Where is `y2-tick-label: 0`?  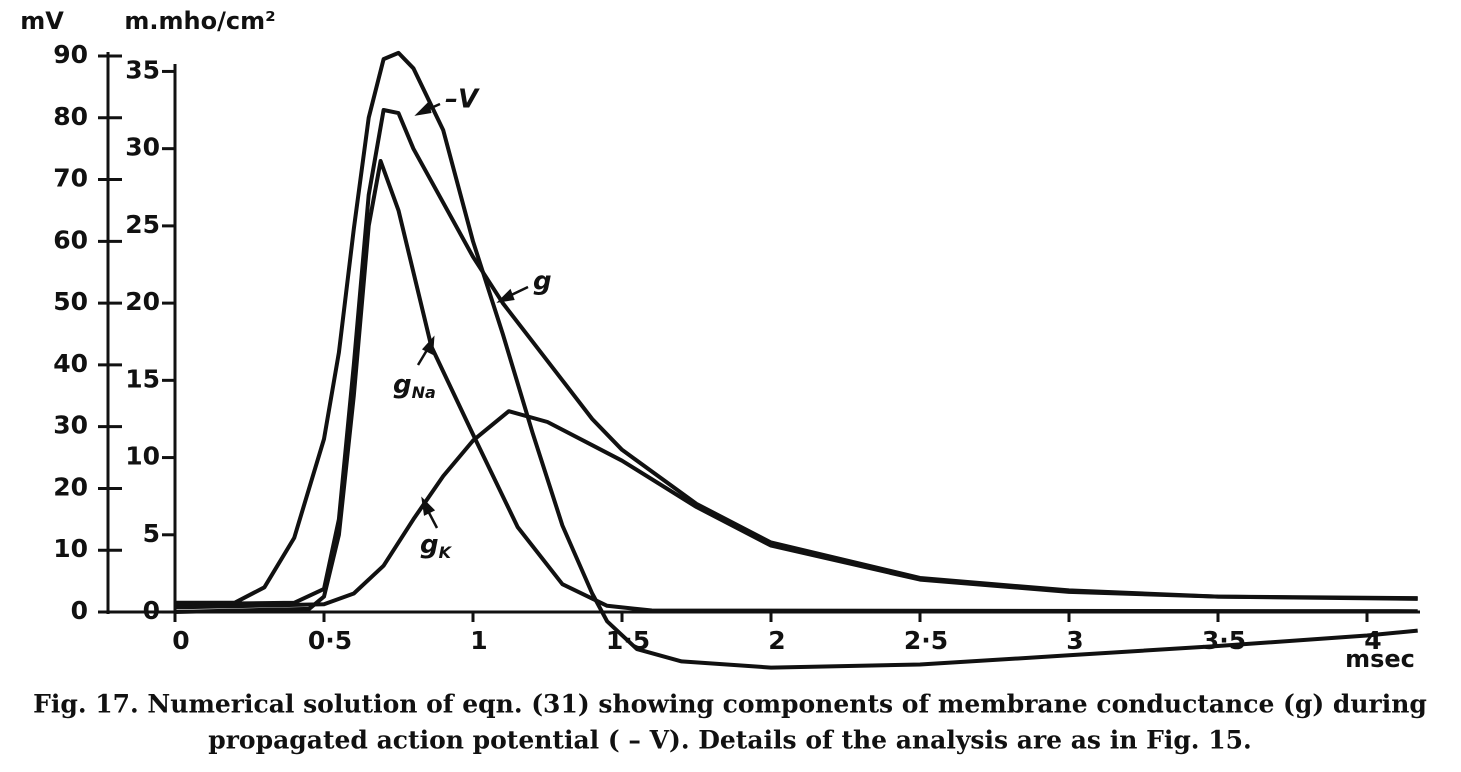
y2-tick-label: 0 is located at coordinates (151, 610).